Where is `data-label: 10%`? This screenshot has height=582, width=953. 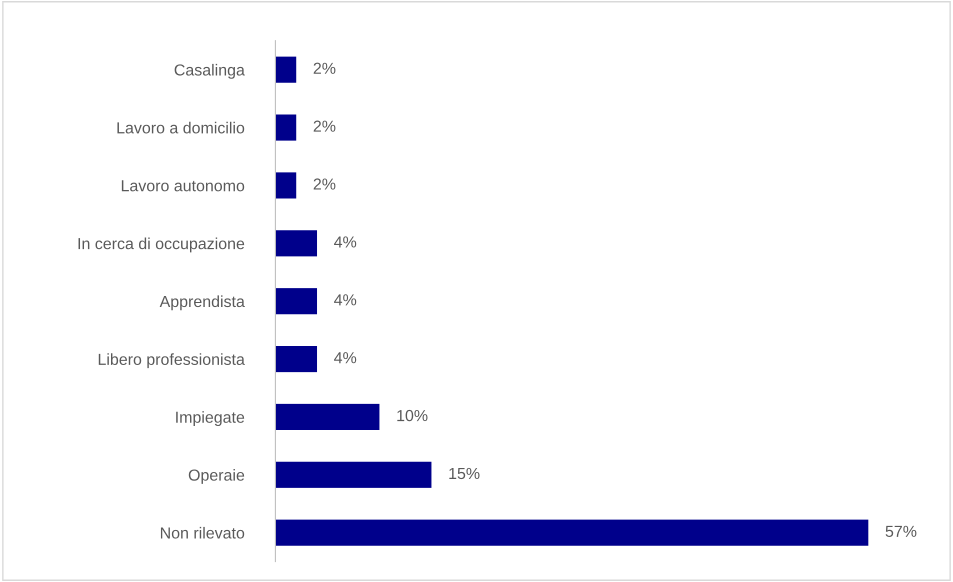
data-label: 10% is located at coordinates (412, 416).